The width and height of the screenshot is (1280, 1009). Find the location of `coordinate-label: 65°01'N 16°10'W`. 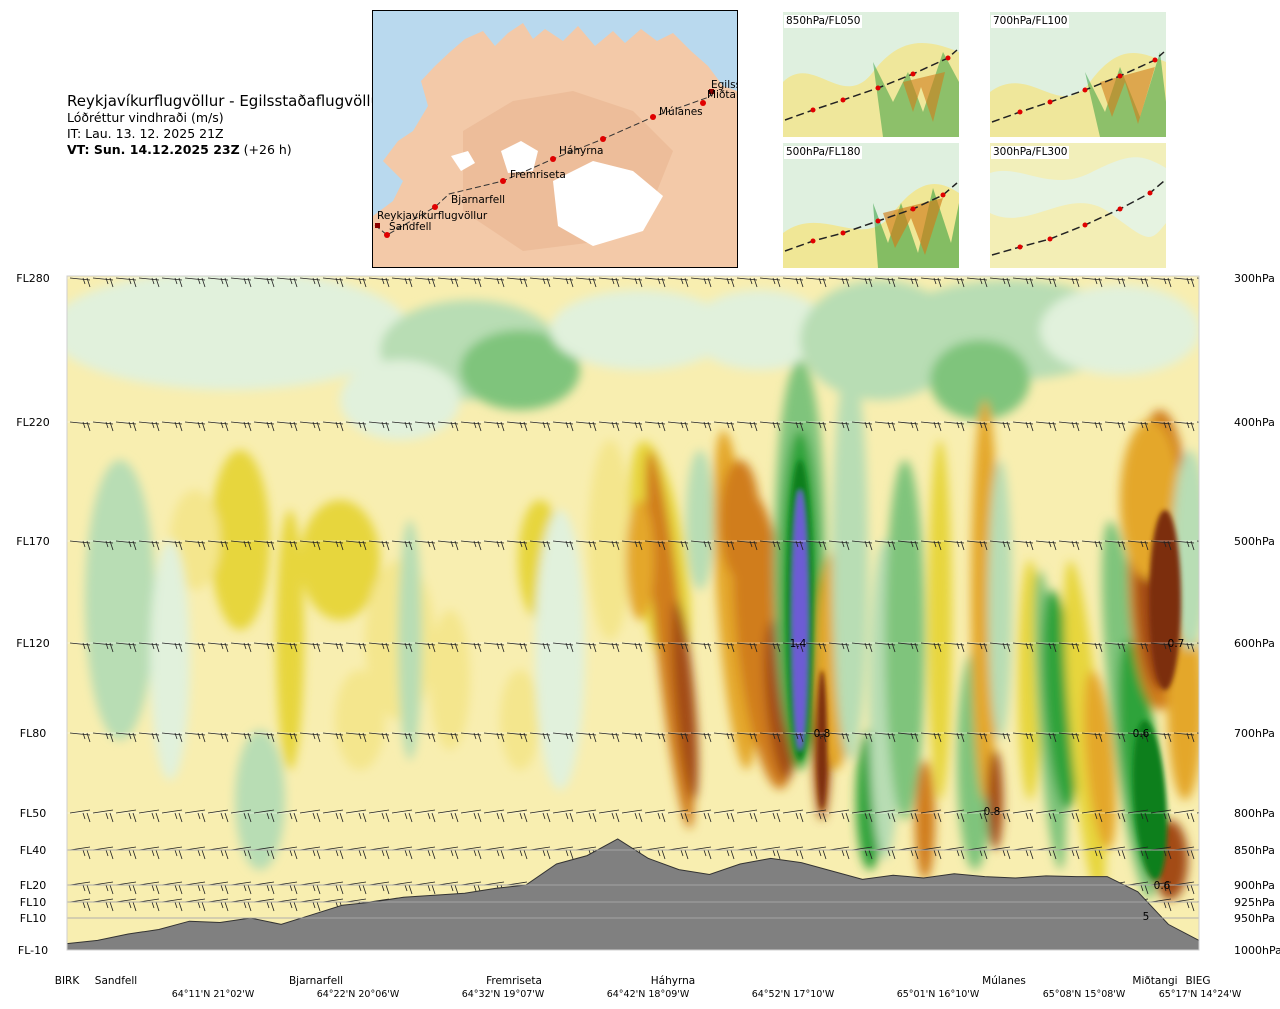

coordinate-label: 65°01'N 16°10'W is located at coordinates (938, 994).